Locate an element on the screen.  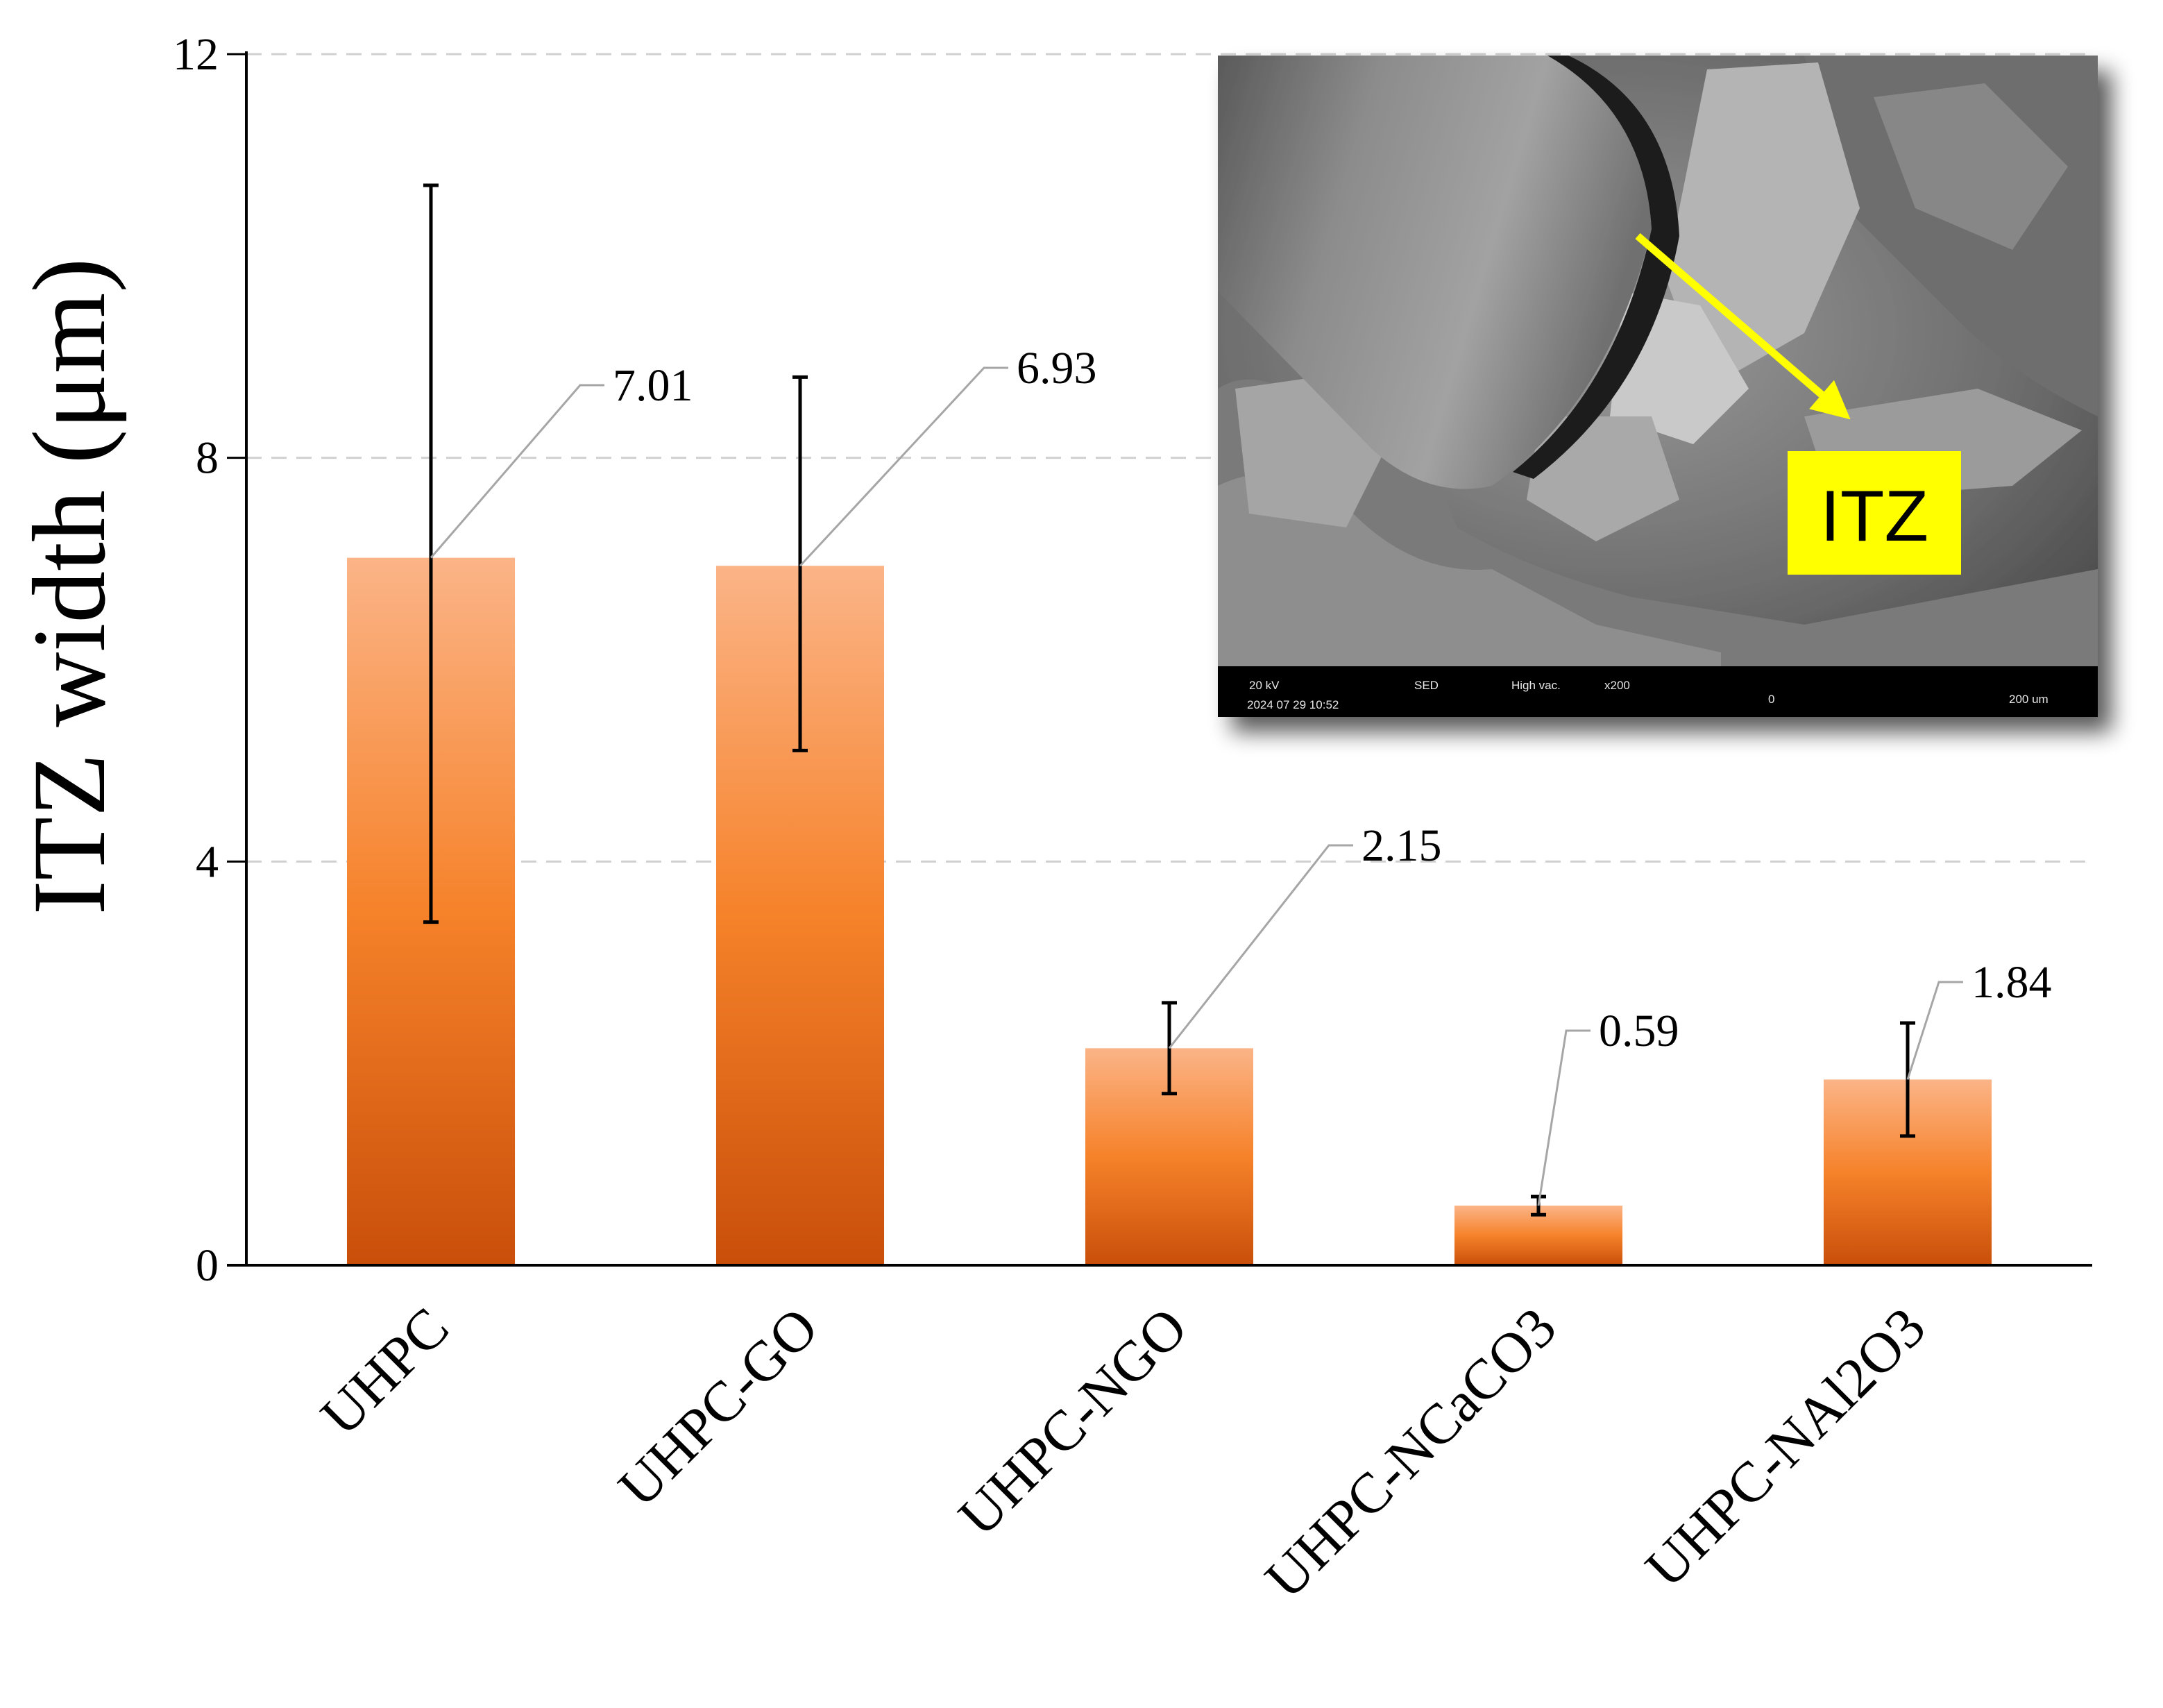
sem-scale-zero: 0 is located at coordinates (1771, 700).